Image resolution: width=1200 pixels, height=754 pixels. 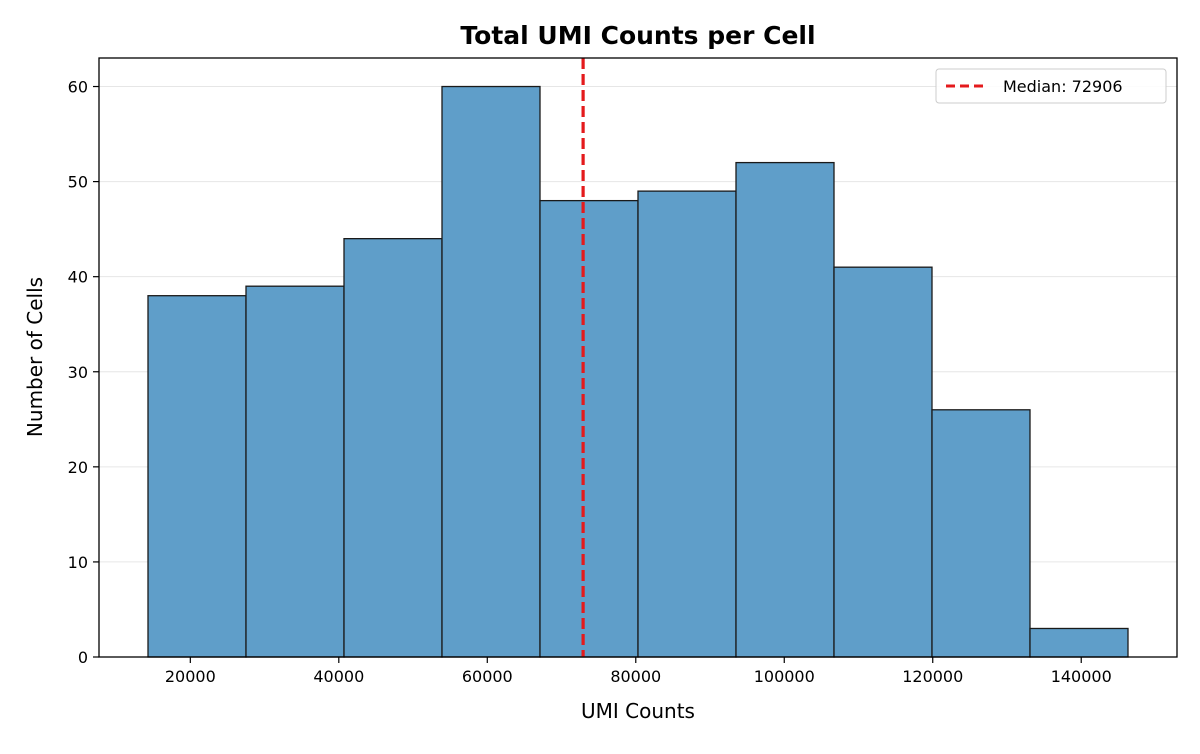 I want to click on y-tick-label-3: 30, so click(x=78, y=372).